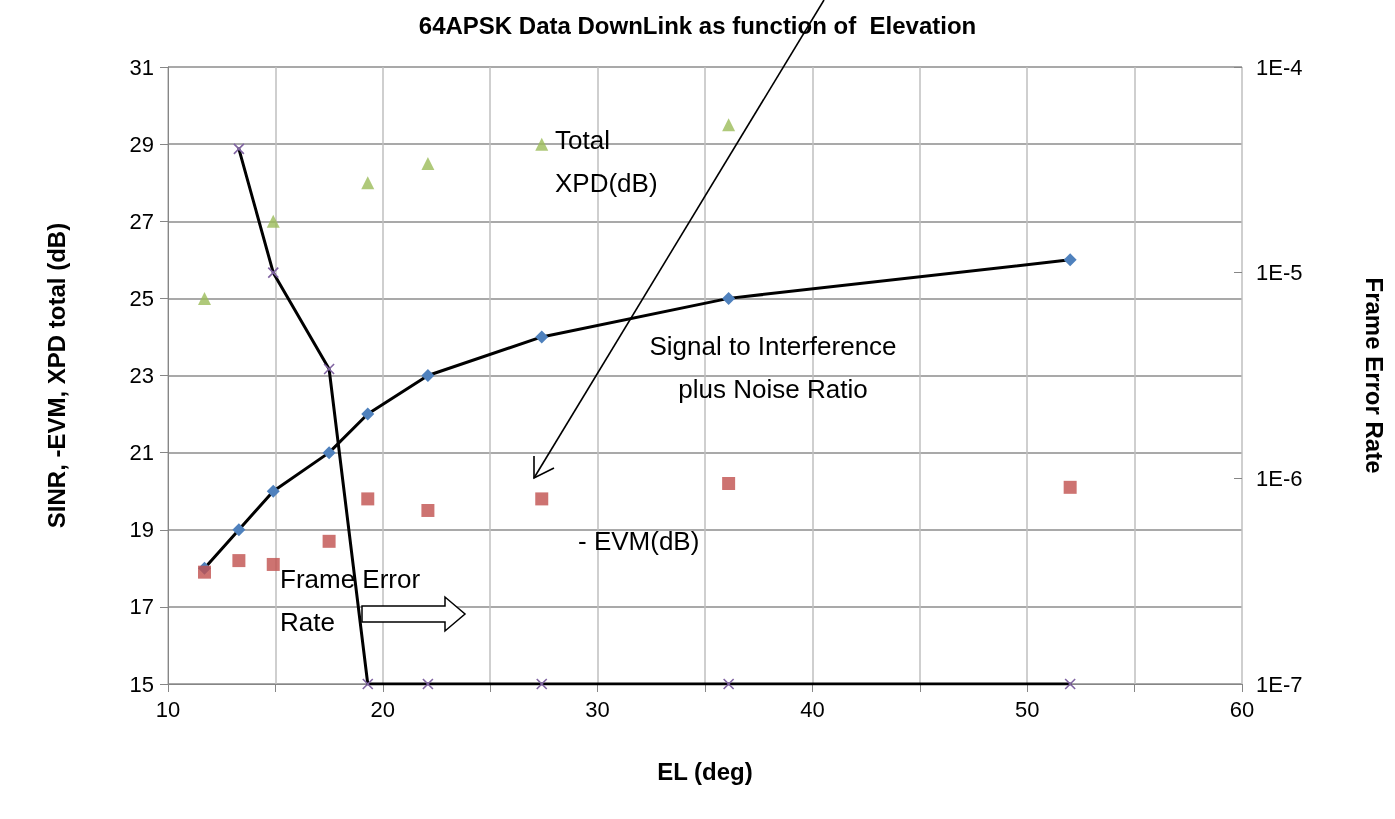 The width and height of the screenshot is (1395, 819). What do you see at coordinates (56, 375) in the screenshot?
I see `y-axis-title: SINR, -EVM, XPD total (dB)` at bounding box center [56, 375].